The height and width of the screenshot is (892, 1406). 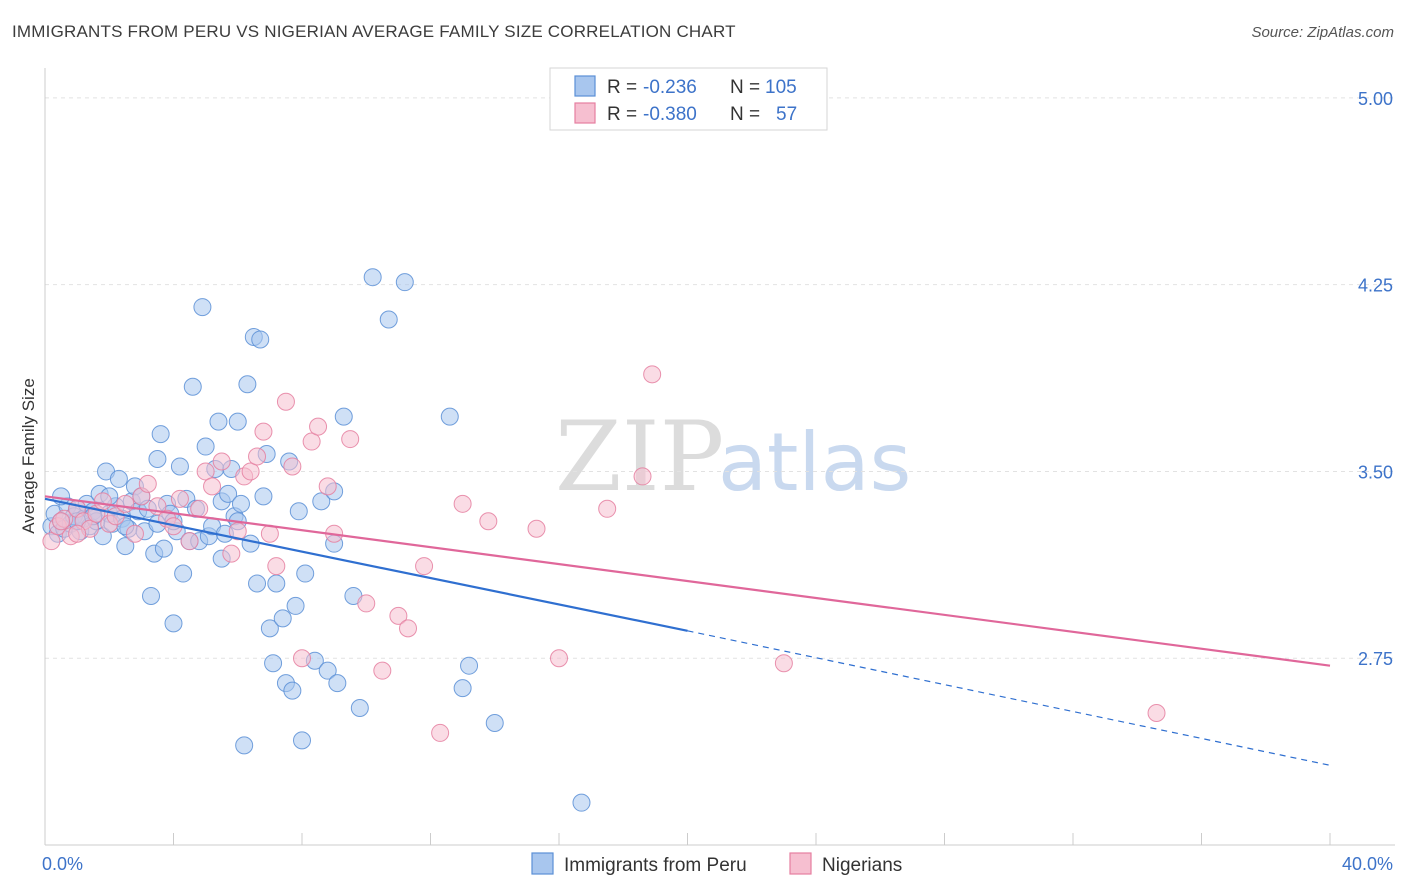 I want to click on legend-r-label-peru: R =, so click(x=622, y=87).